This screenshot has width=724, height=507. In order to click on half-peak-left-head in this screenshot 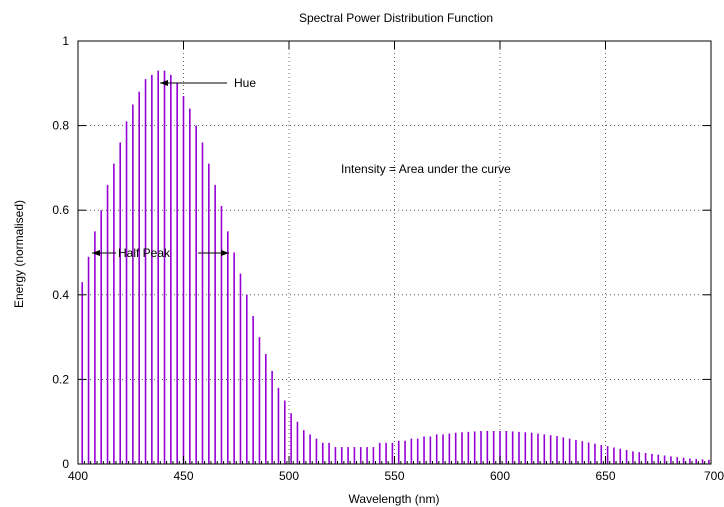, I will do `click(96, 253)`.